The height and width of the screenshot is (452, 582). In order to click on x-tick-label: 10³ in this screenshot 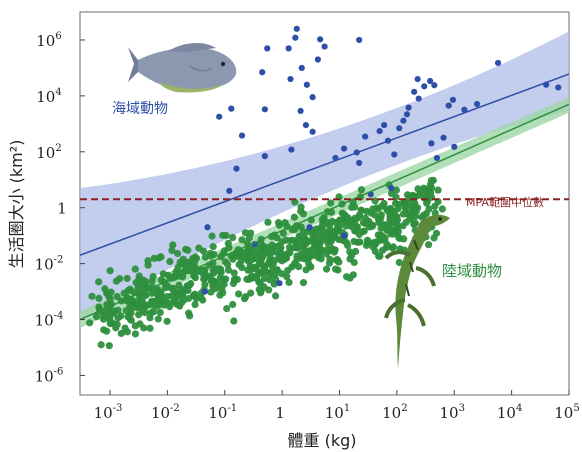, I will do `click(452, 412)`.